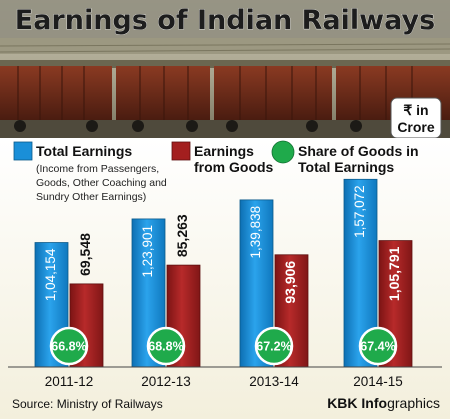 The width and height of the screenshot is (450, 419). Describe the element at coordinates (413, 403) in the screenshot. I see `credit-graphics: graphics` at that location.